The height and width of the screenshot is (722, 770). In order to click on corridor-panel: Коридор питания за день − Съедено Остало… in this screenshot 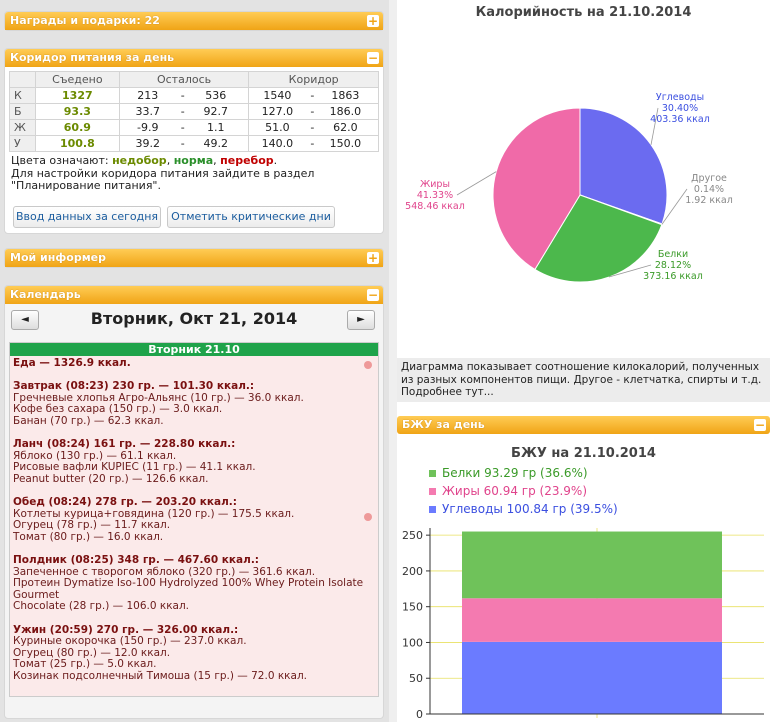, I will do `click(194, 141)`.